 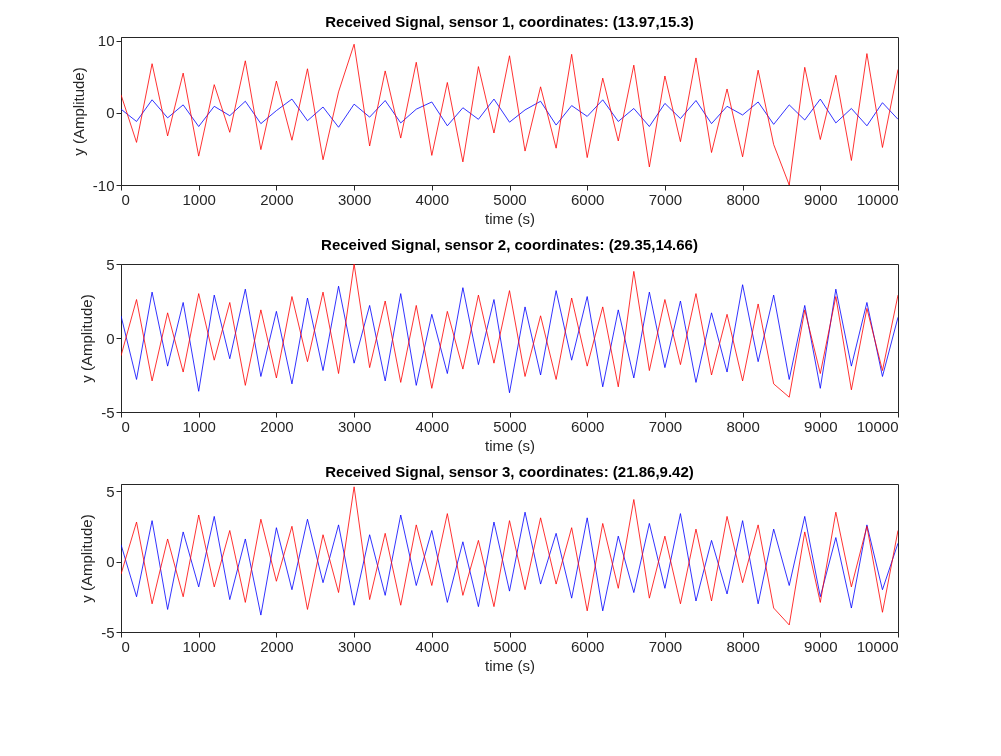 What do you see at coordinates (509, 471) in the screenshot?
I see `chart-title: Received Signal, sensor 3, coordinates: (21.86,9.42)` at bounding box center [509, 471].